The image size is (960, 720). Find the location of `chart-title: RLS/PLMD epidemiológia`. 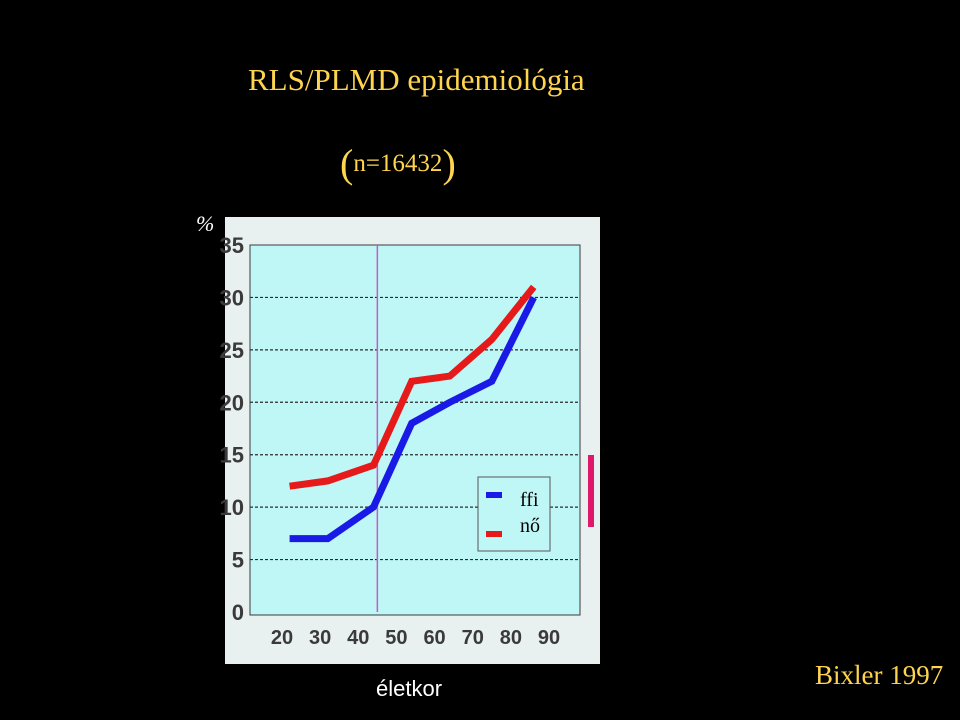

chart-title: RLS/PLMD epidemiológia is located at coordinates (416, 79).